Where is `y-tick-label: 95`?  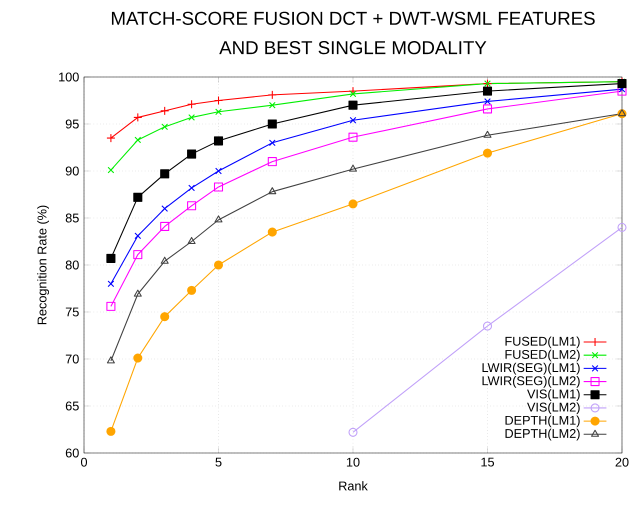
y-tick-label: 95 is located at coordinates (72, 124).